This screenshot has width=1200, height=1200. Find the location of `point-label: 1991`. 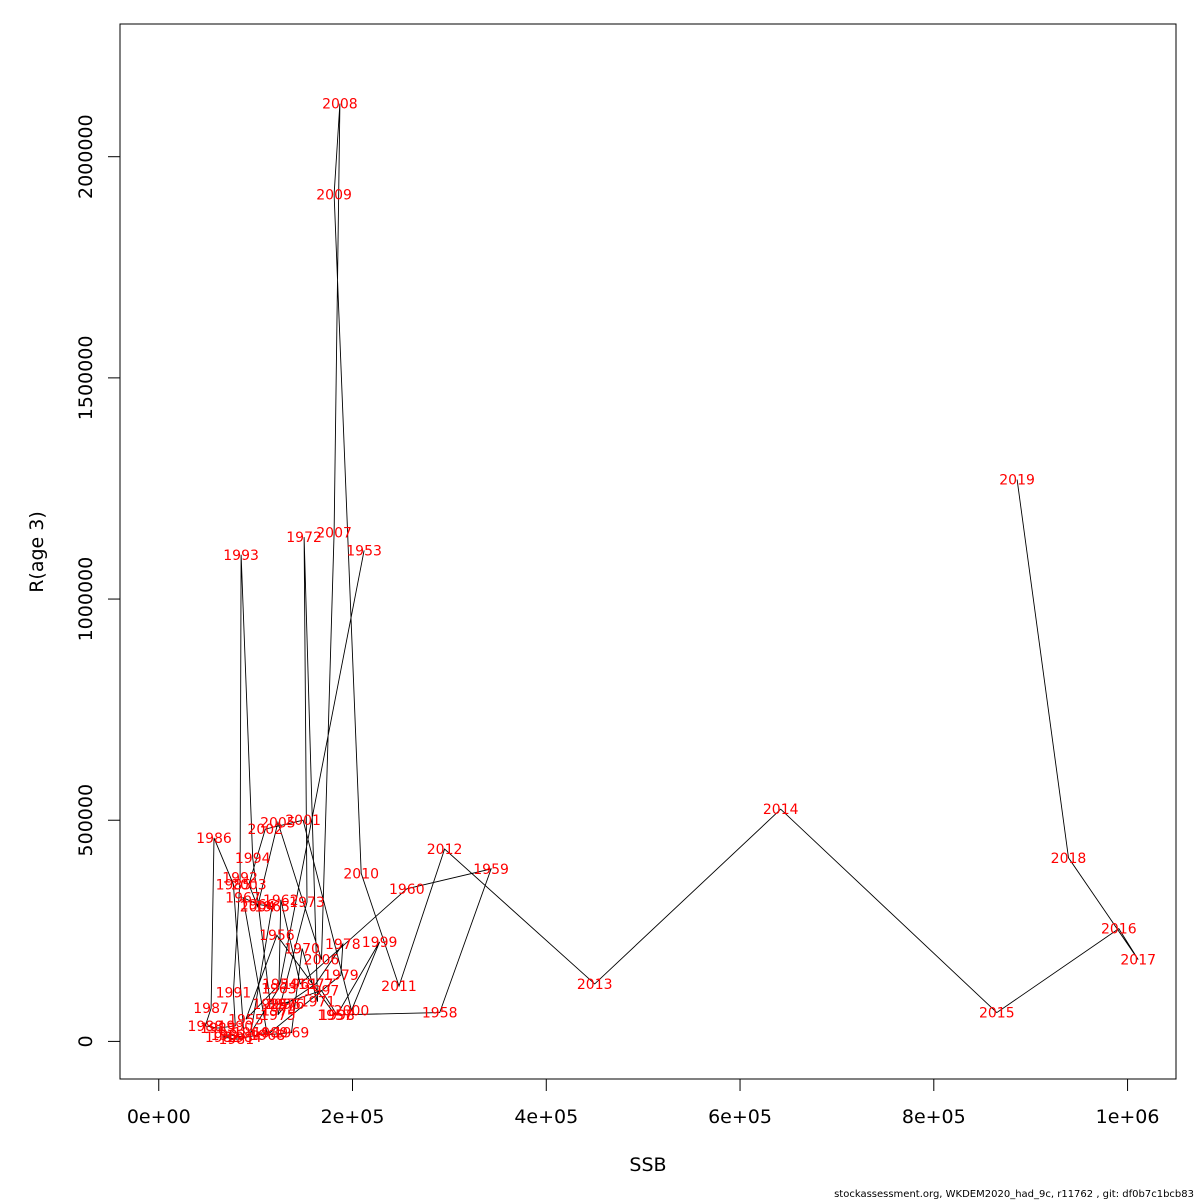

point-label: 1991 is located at coordinates (234, 994).